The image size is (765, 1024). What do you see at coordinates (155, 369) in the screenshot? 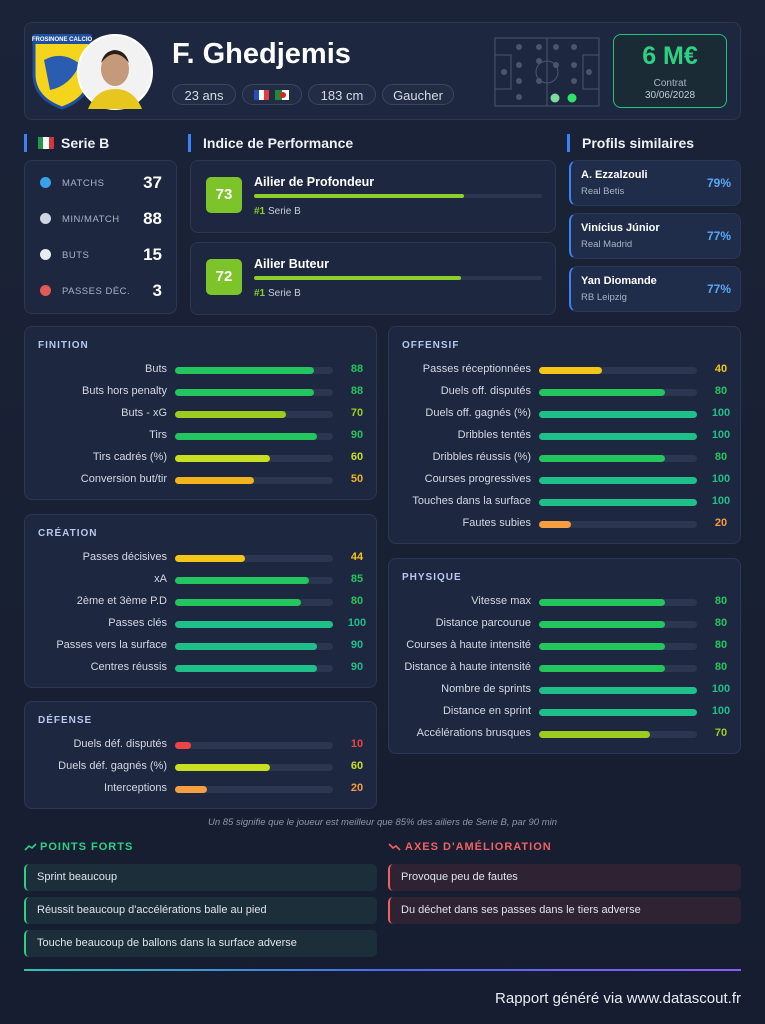
I see `stat-label: Buts` at bounding box center [155, 369].